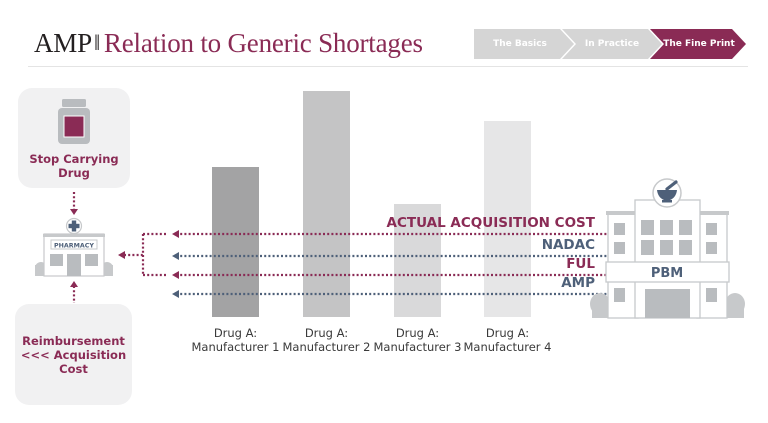 The image size is (768, 423). I want to click on step-shape-basics, so click(524, 44).